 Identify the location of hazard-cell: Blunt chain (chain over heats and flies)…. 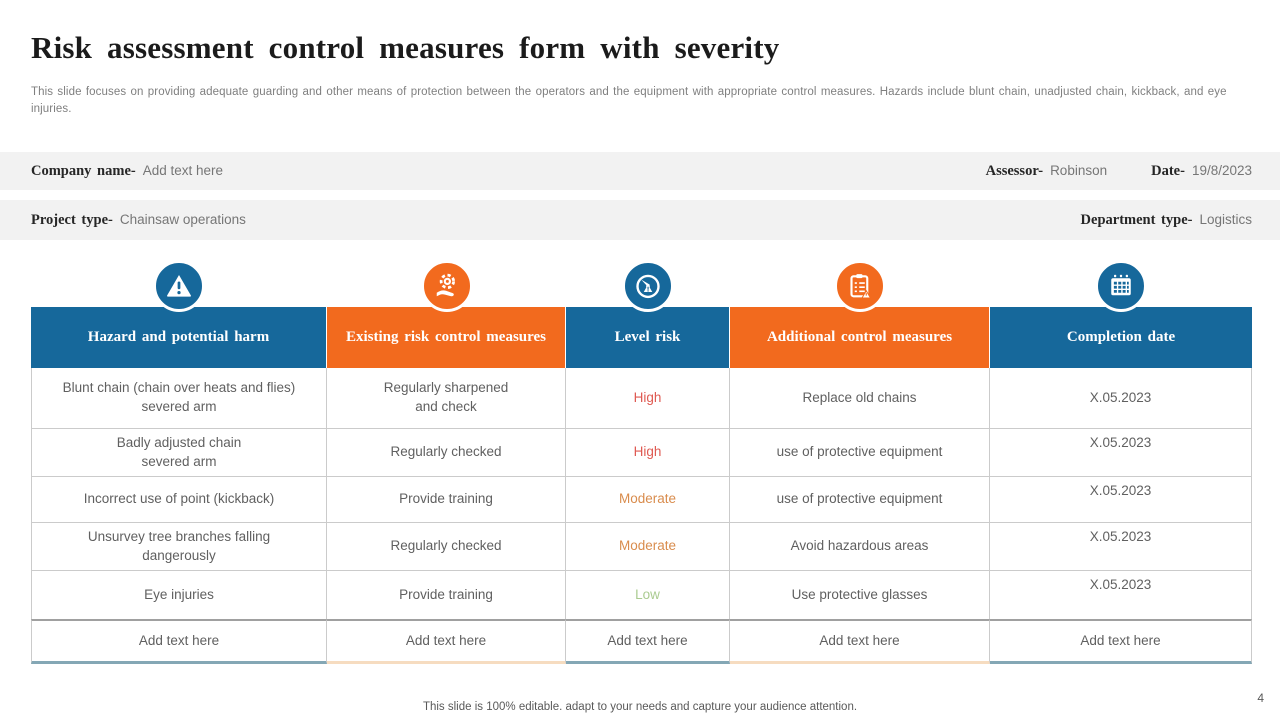
(179, 398).